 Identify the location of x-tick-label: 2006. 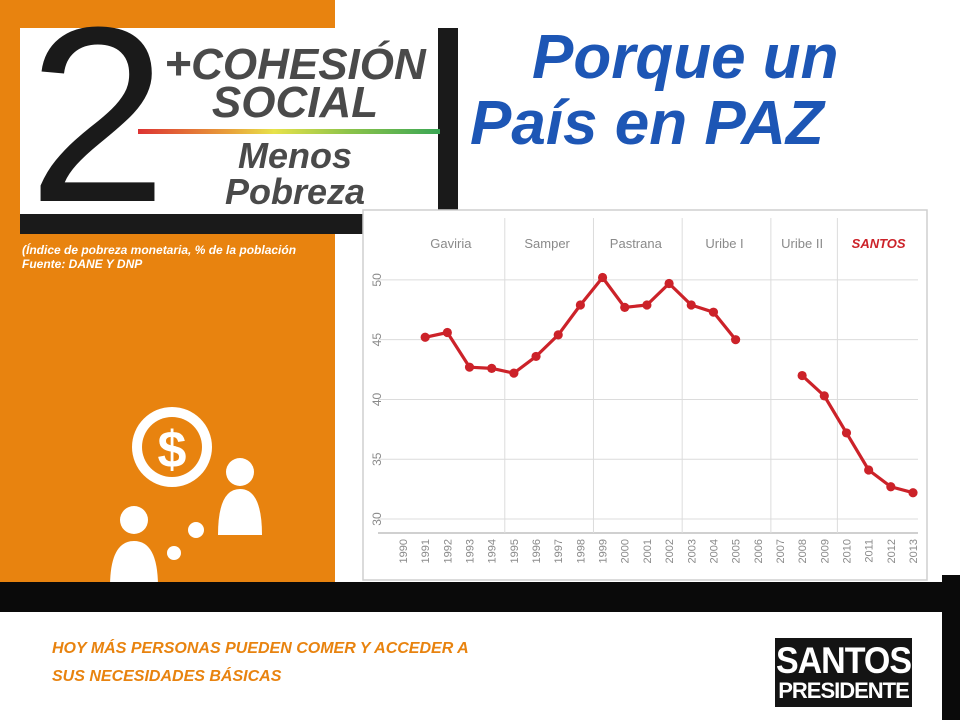
(759, 551).